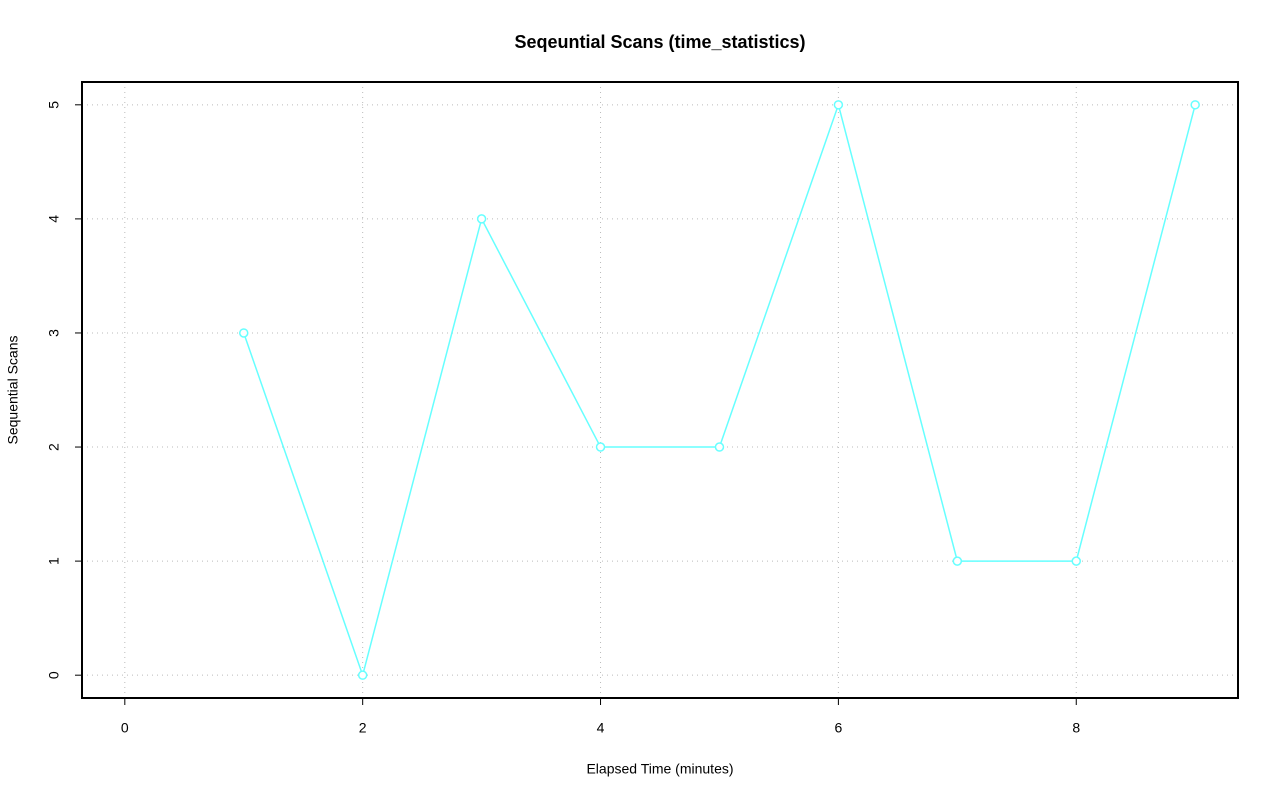 The height and width of the screenshot is (801, 1280). I want to click on x-tick-label: 2, so click(363, 728).